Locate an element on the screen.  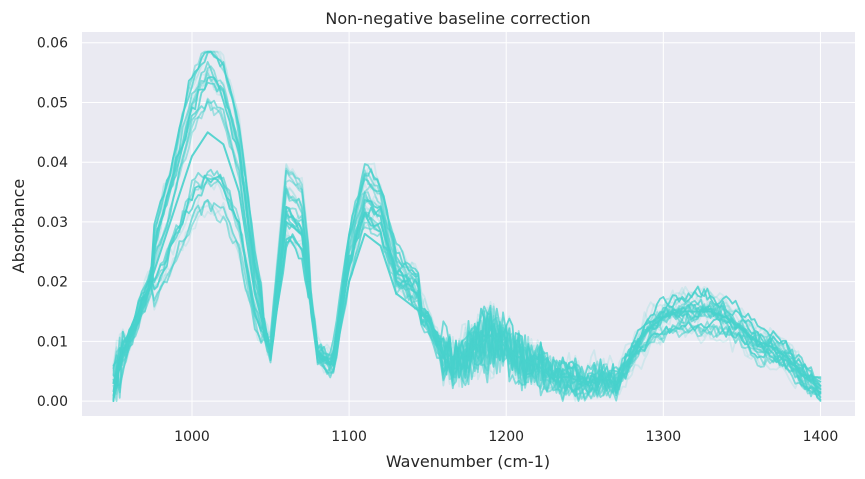
y-tick-label: 0.05 is located at coordinates (52, 103).